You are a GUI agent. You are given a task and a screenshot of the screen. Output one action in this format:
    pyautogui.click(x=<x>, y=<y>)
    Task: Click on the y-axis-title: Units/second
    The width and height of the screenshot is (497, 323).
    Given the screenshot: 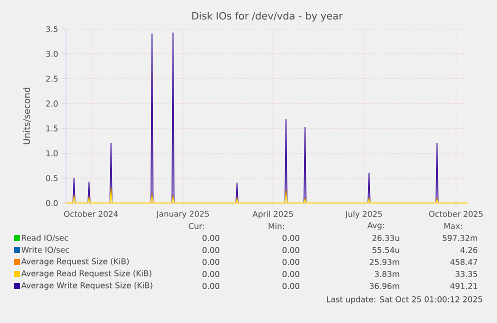 What is the action you would take?
    pyautogui.click(x=27, y=116)
    